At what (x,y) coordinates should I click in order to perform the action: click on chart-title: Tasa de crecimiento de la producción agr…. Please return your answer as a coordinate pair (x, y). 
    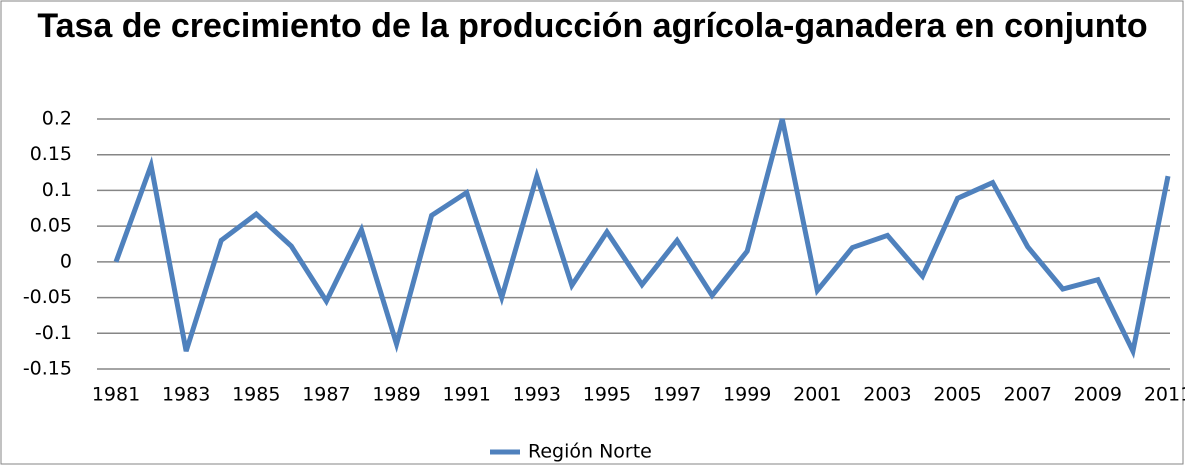
    Looking at the image, I should click on (592, 26).